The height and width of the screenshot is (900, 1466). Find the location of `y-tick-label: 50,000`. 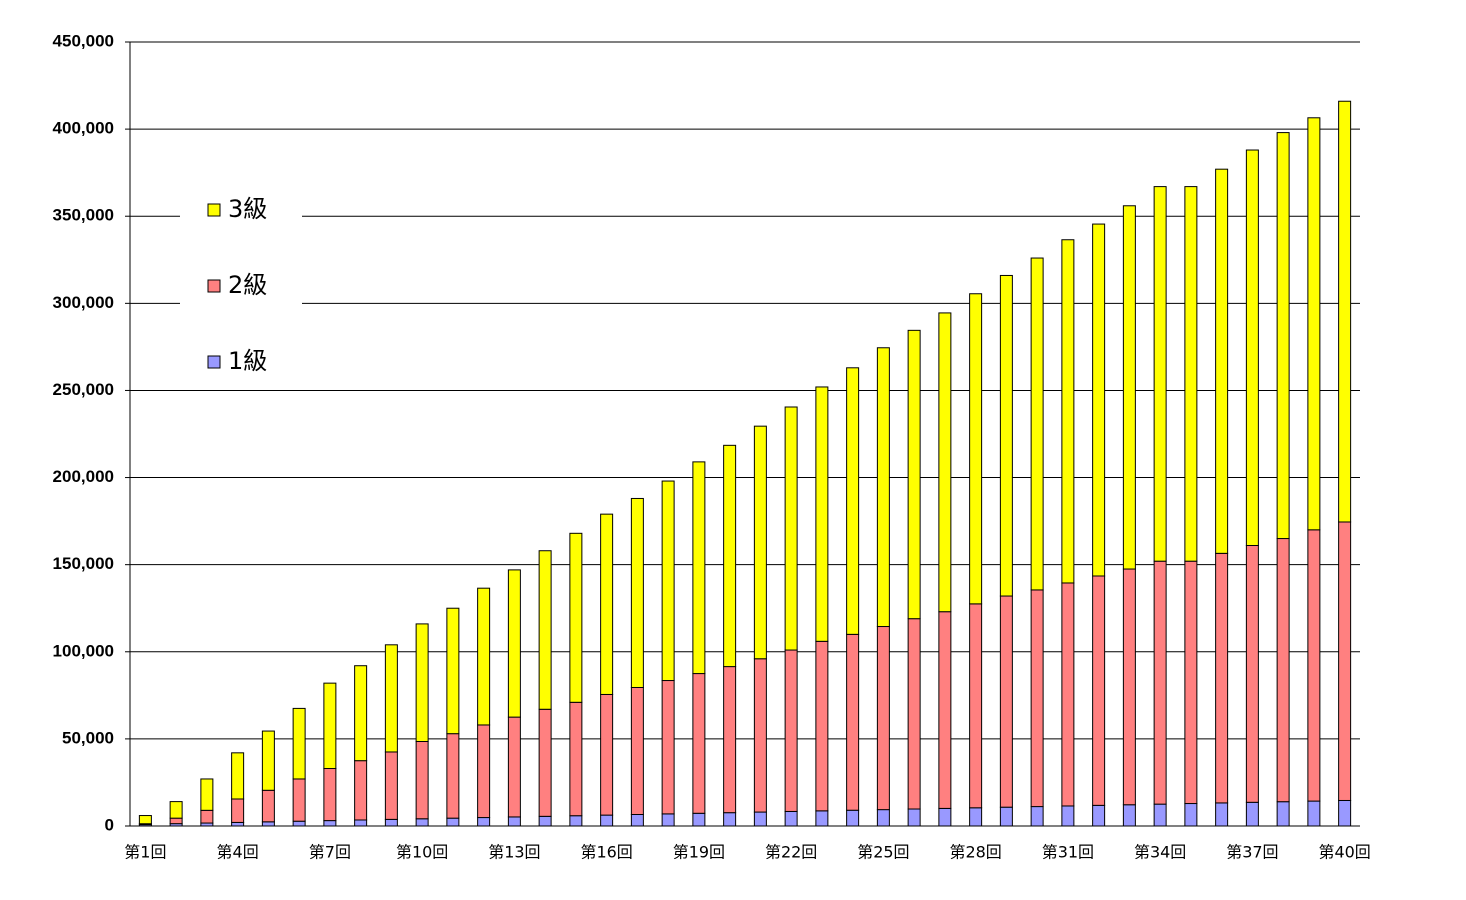

y-tick-label: 50,000 is located at coordinates (88, 737).